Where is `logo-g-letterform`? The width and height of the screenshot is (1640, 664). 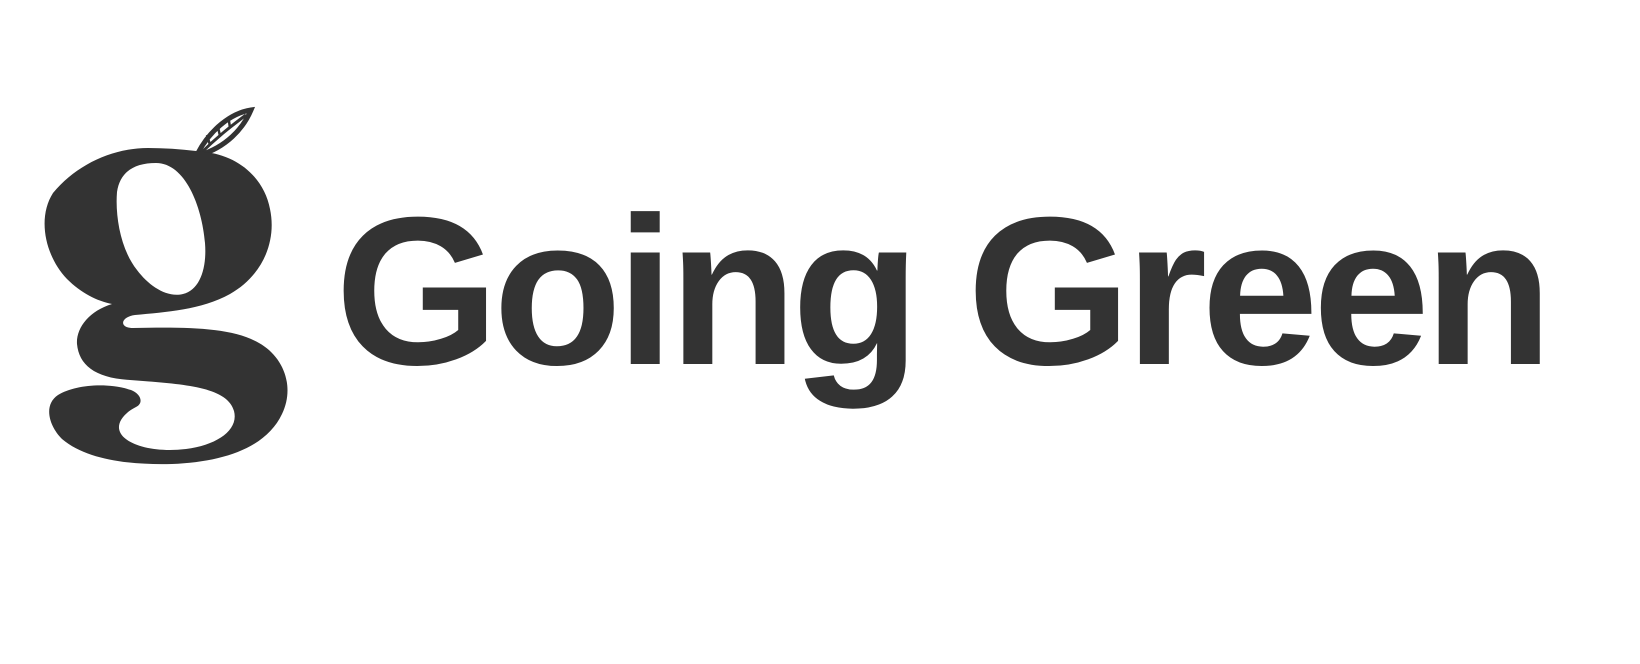 logo-g-letterform is located at coordinates (166, 306).